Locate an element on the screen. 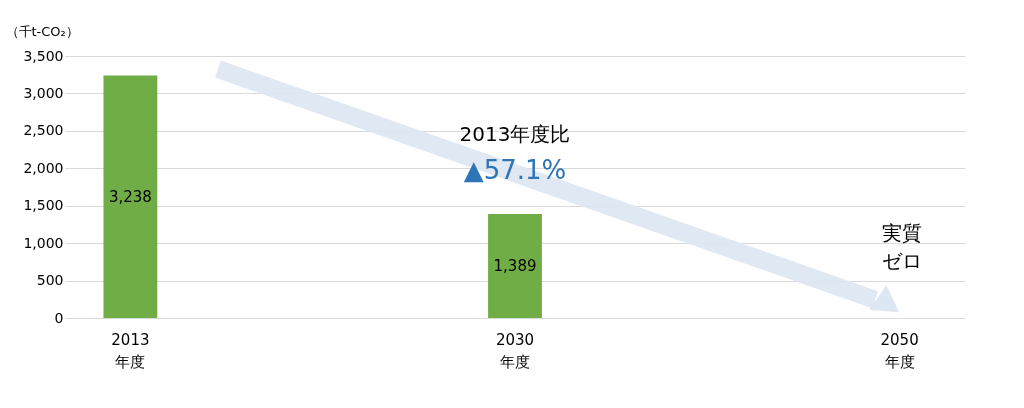  y-tick-label: 2,000 is located at coordinates (43, 167).